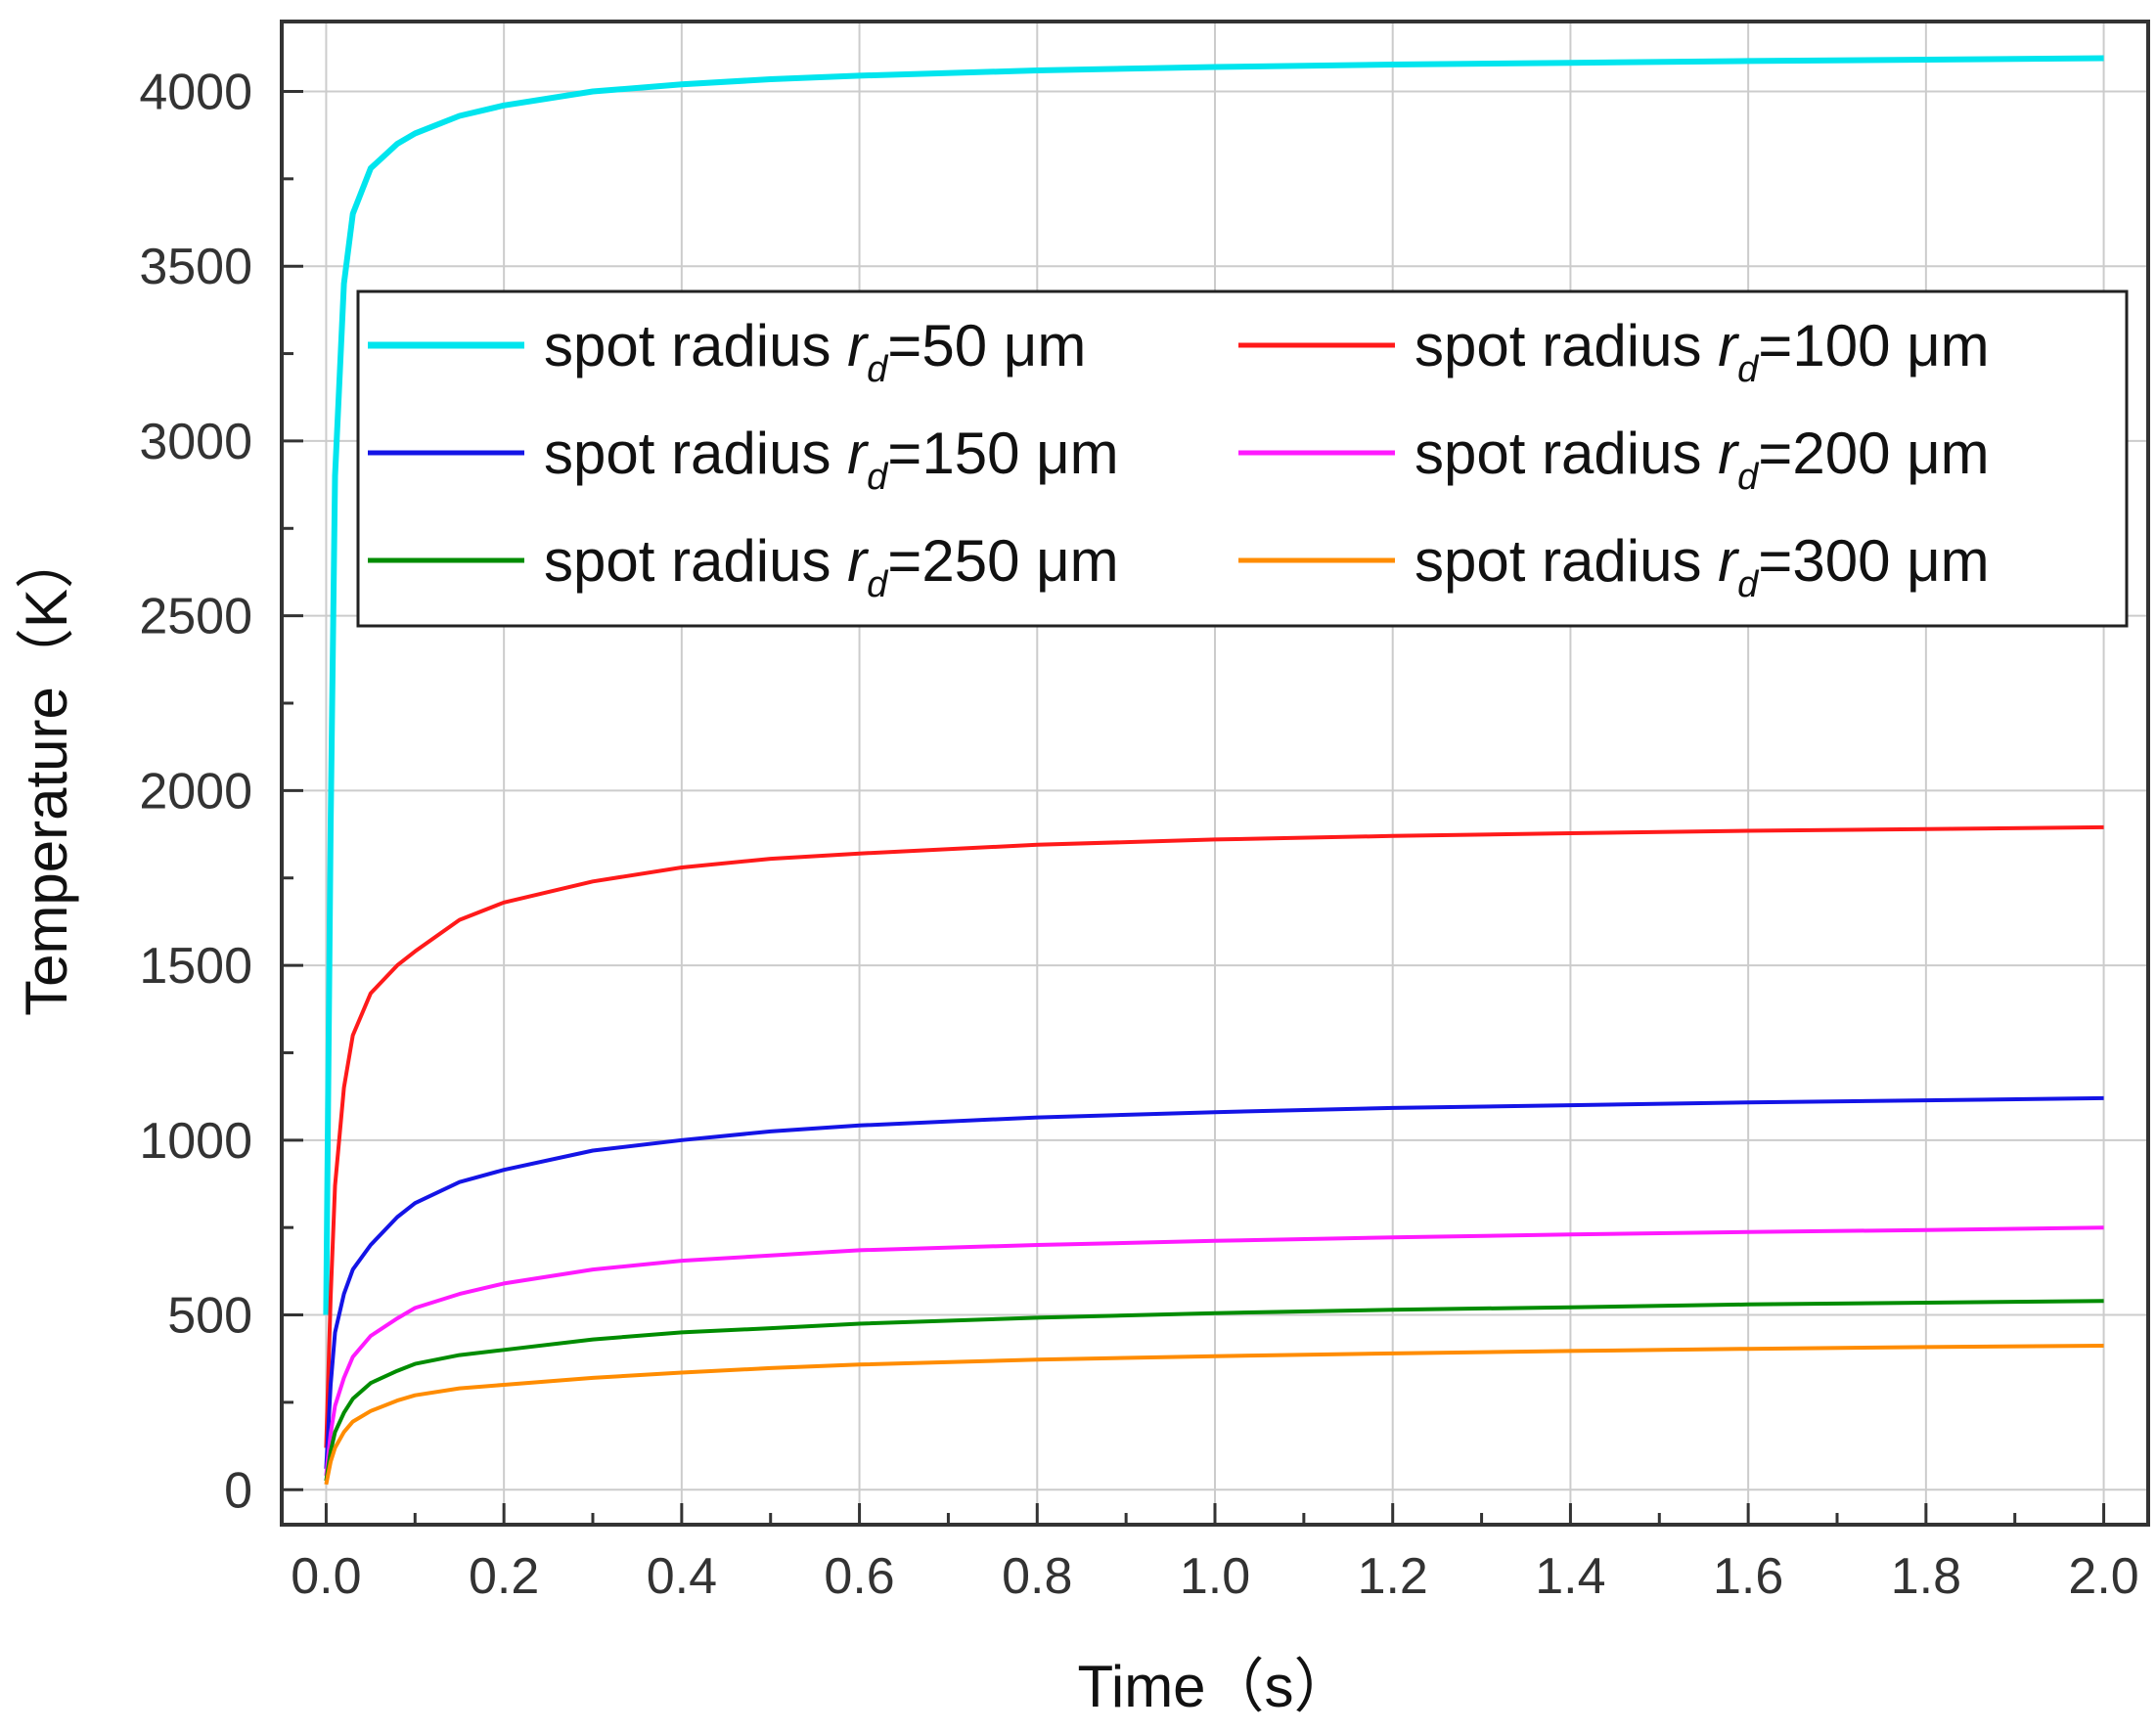  Describe the element at coordinates (859, 1576) in the screenshot. I see `x-tick-label: 0.6` at that location.